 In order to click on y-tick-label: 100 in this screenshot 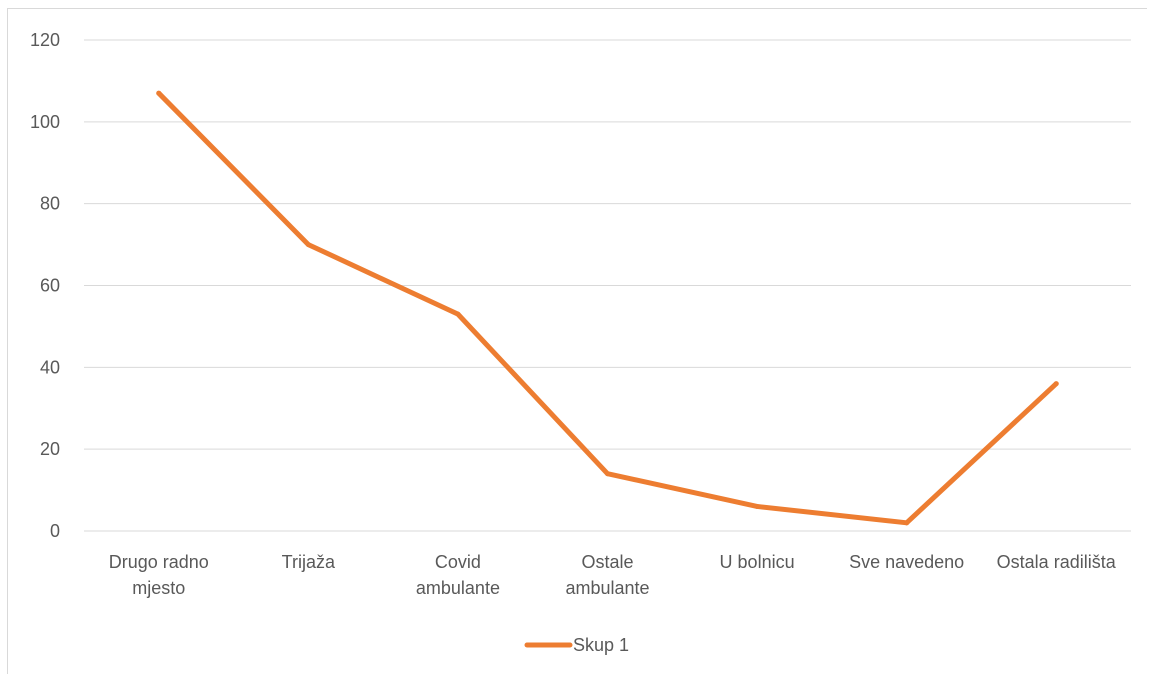, I will do `click(45, 122)`.